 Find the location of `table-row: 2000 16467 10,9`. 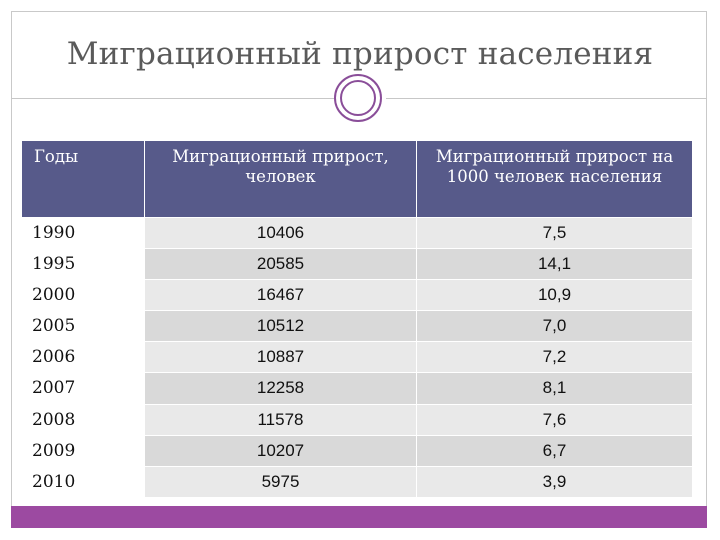

table-row: 2000 16467 10,9 is located at coordinates (357, 295).